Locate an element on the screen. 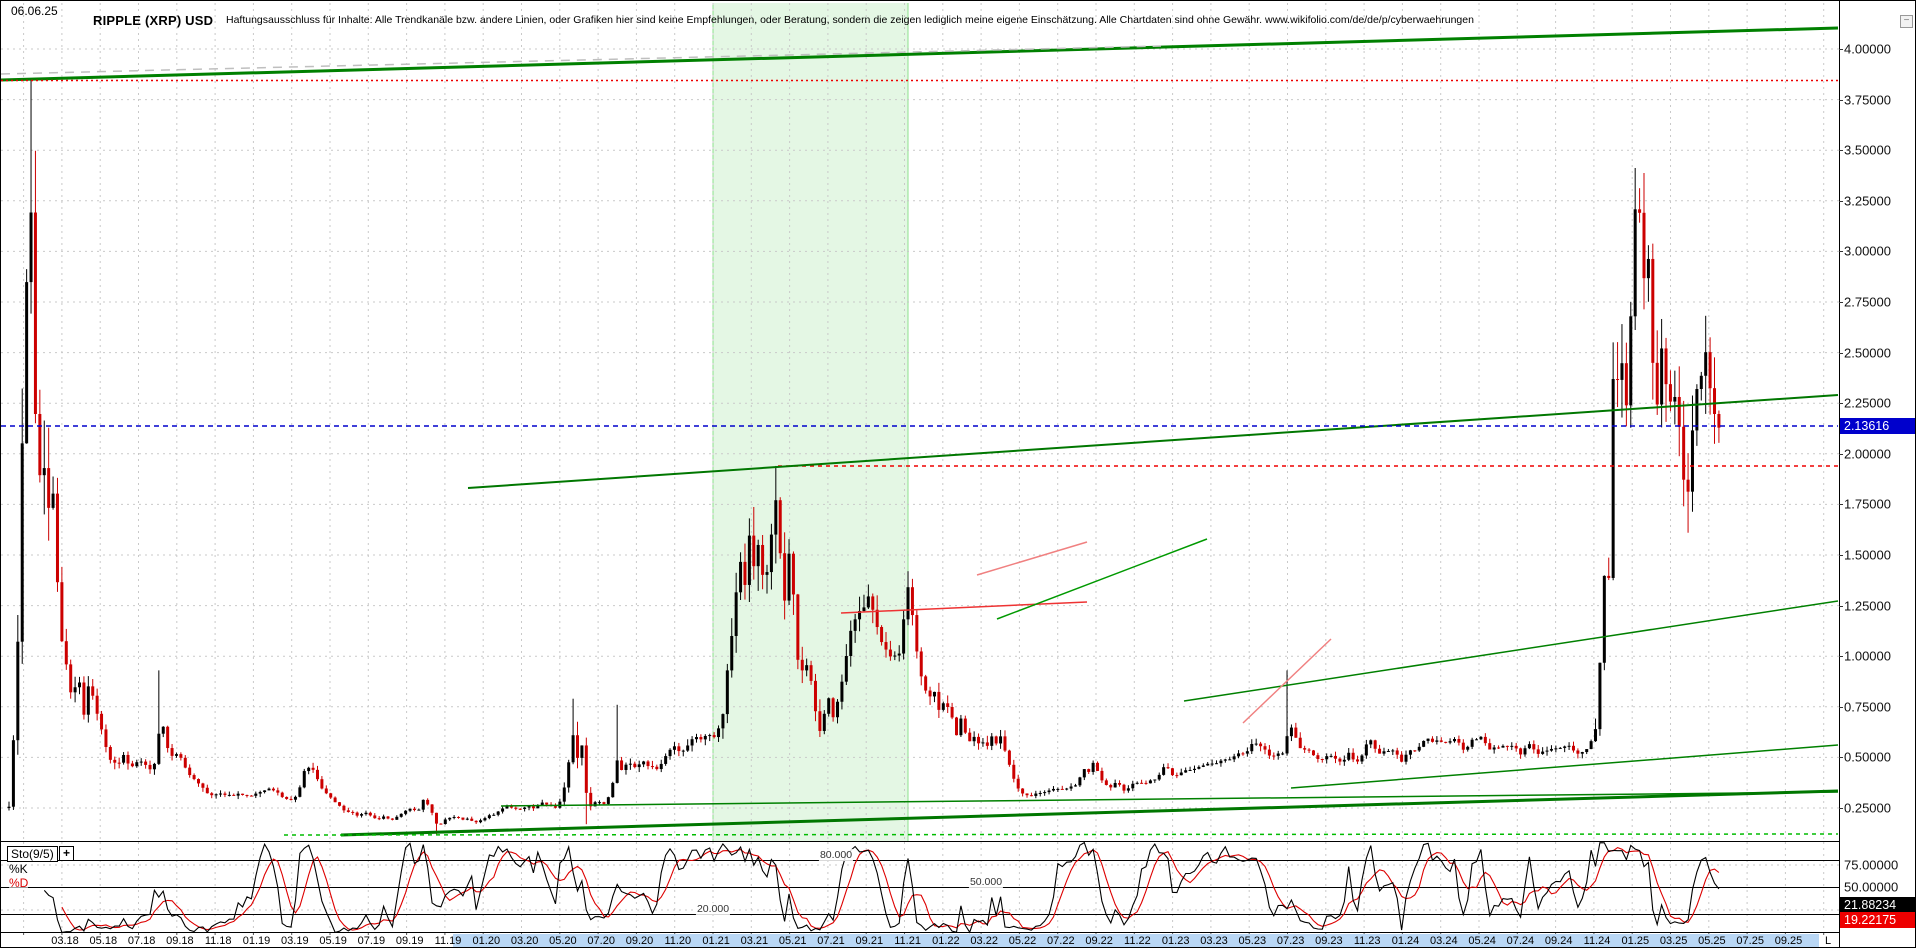  stochastic-level-label: 80.000 is located at coordinates (836, 855).